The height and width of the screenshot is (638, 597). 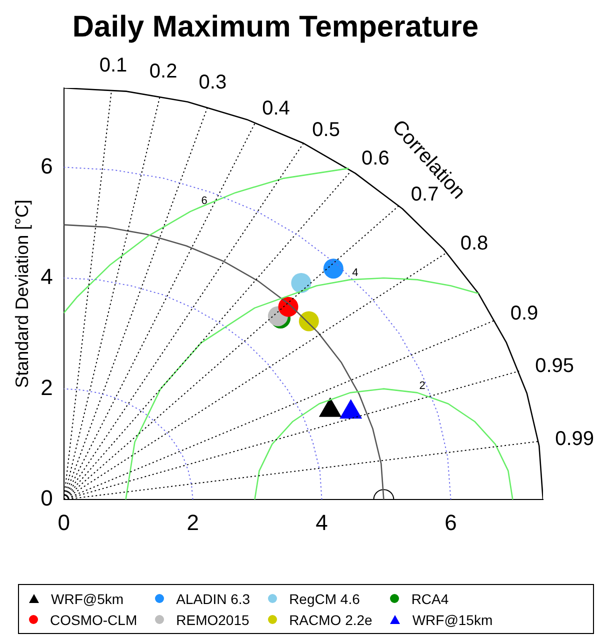 I want to click on y-axis-title: Standard Deviation [°C], so click(x=22, y=294).